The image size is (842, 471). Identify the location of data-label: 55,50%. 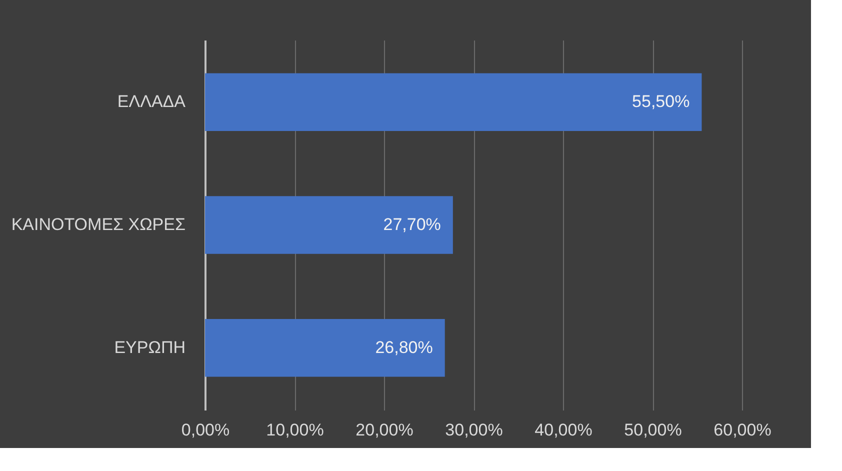
(661, 102).